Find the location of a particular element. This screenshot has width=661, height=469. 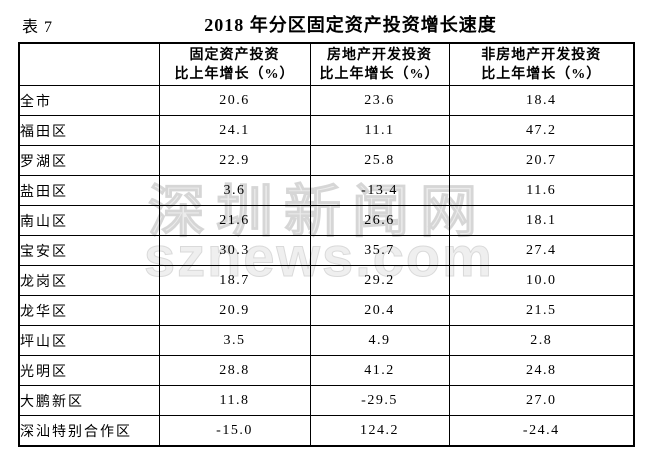

table-row: 福田区 24.1 11.1 47.2 is located at coordinates (326, 130).